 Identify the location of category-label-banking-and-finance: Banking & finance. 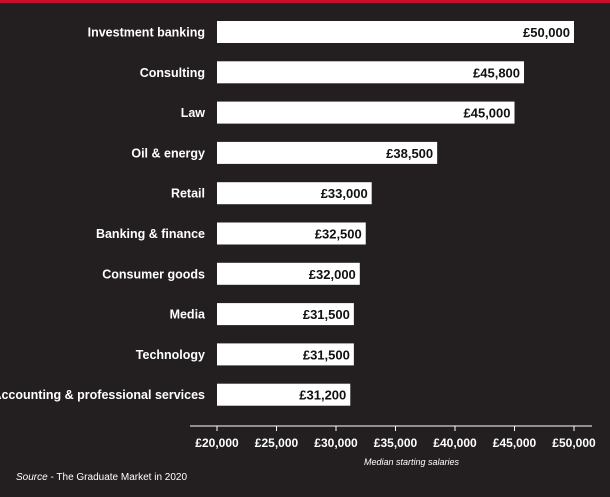
(150, 234).